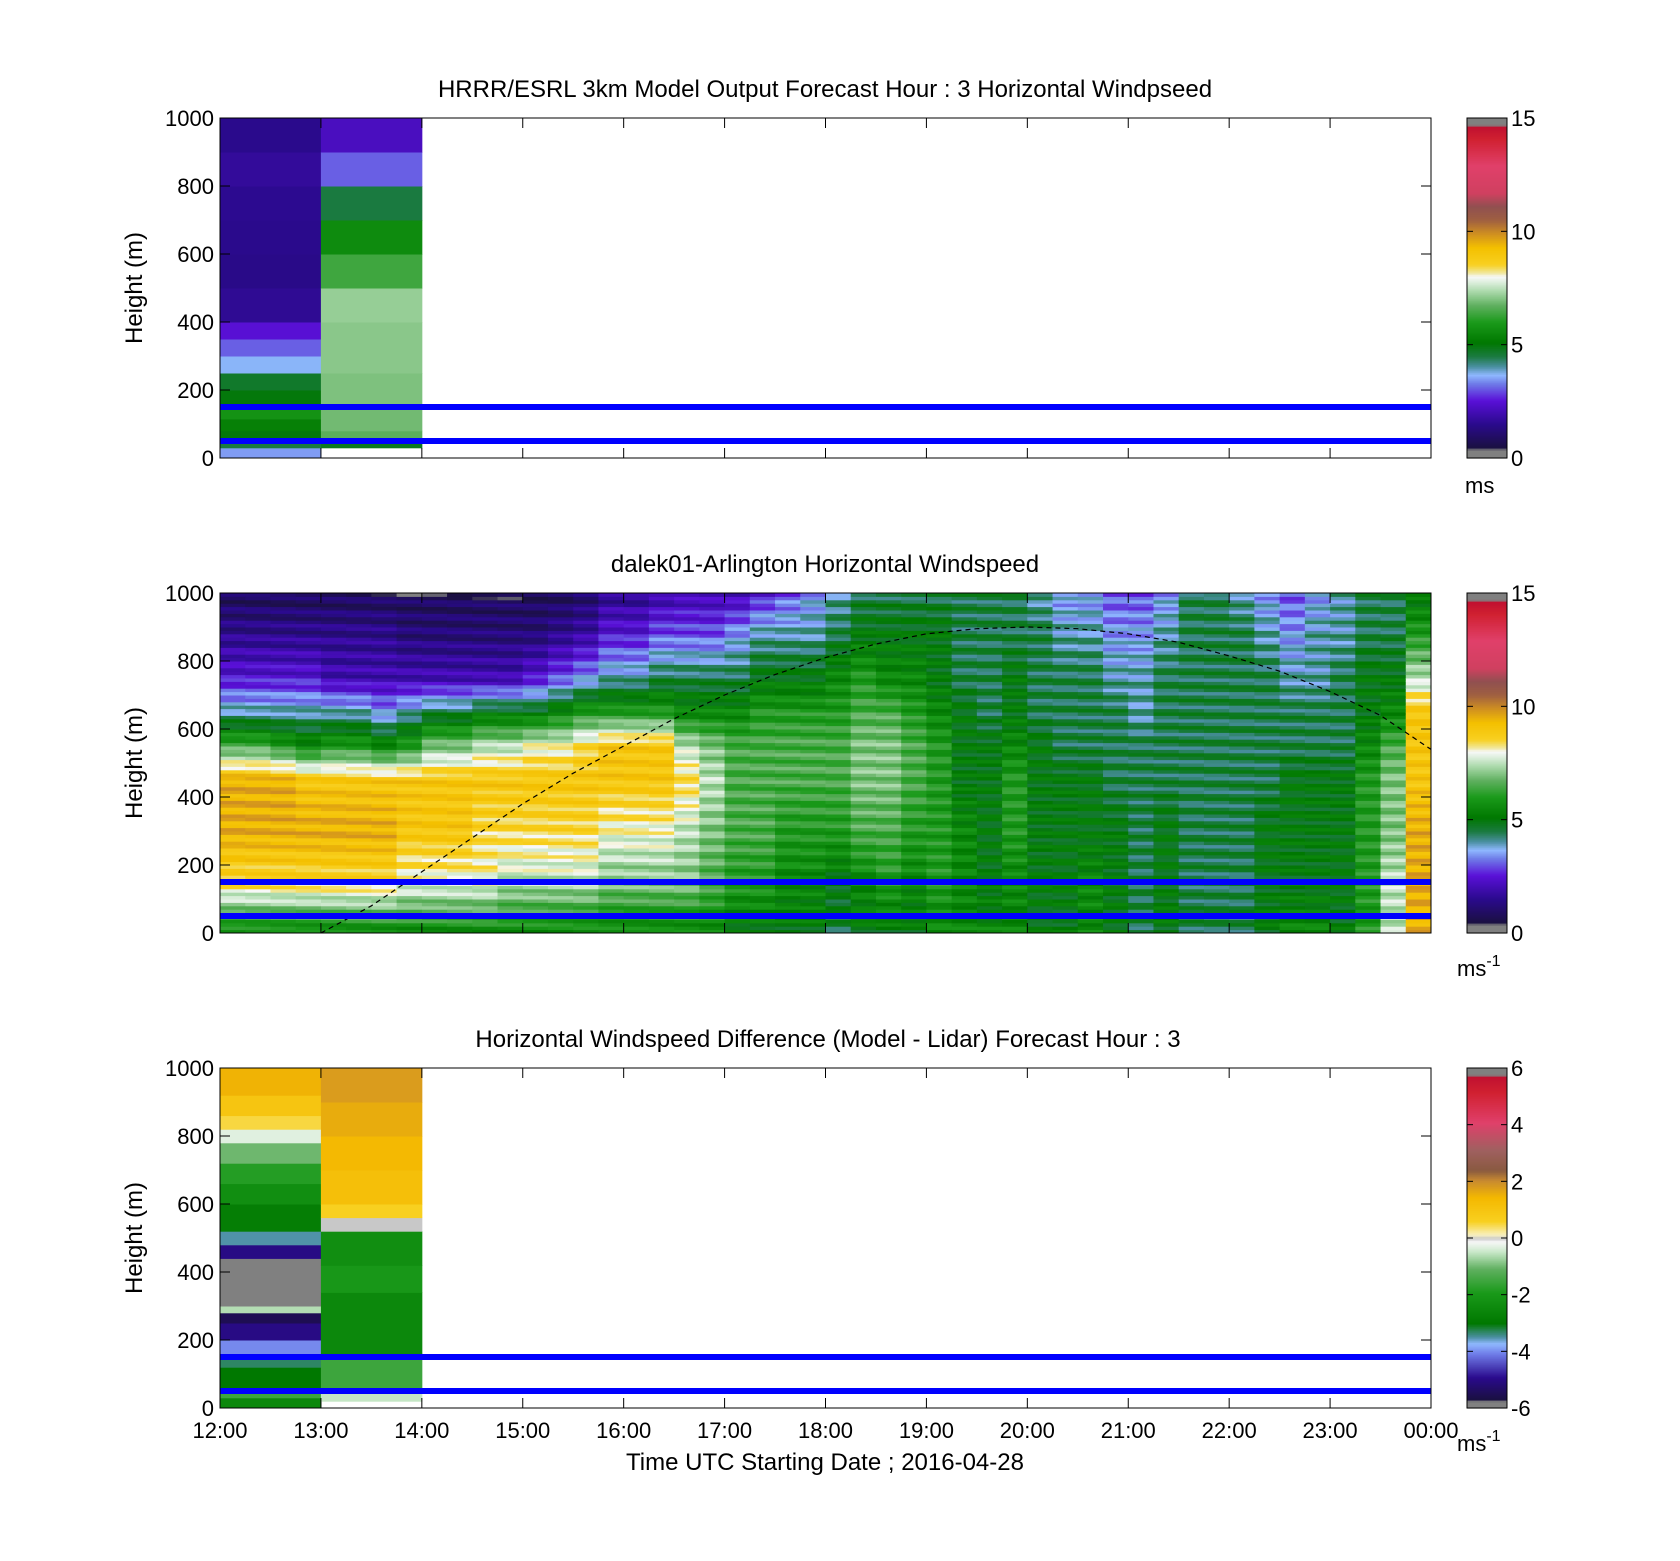 Image resolution: width=1680 pixels, height=1561 pixels. I want to click on colorbar-tick-label: 0, so click(1517, 933).